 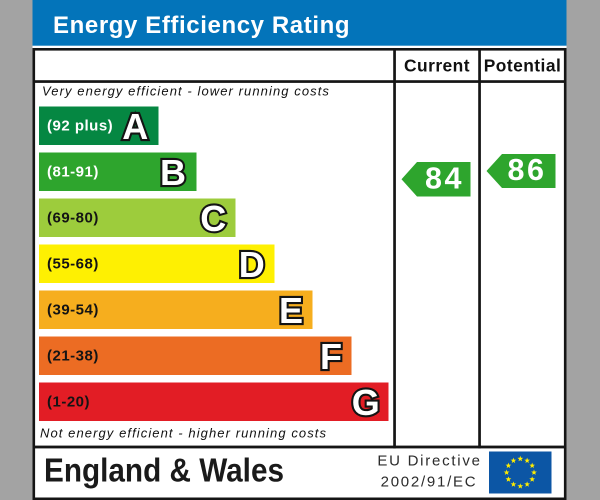 I want to click on svg-text: C, so click(x=213, y=218).